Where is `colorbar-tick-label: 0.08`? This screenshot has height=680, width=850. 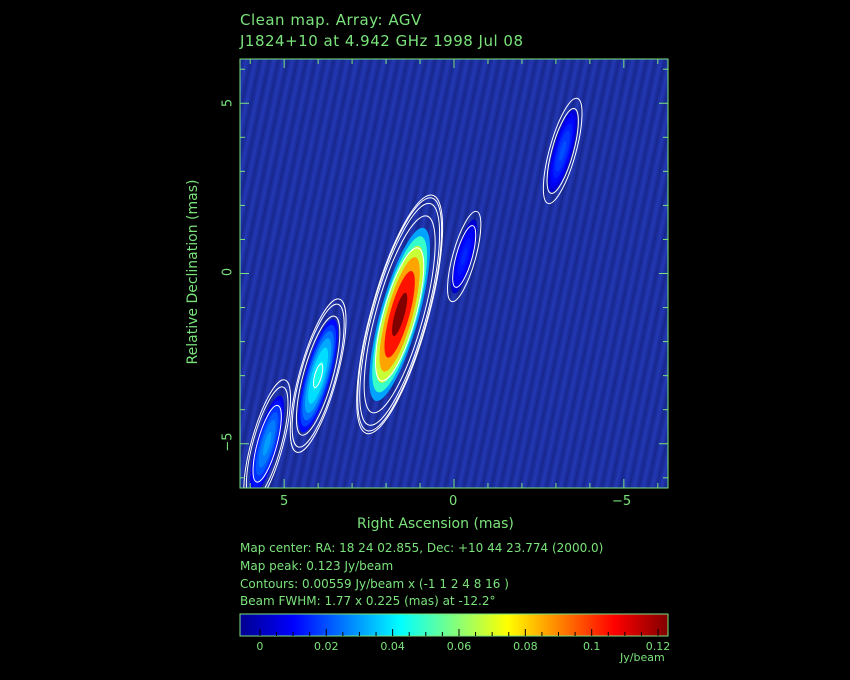
colorbar-tick-label: 0.08 is located at coordinates (525, 646).